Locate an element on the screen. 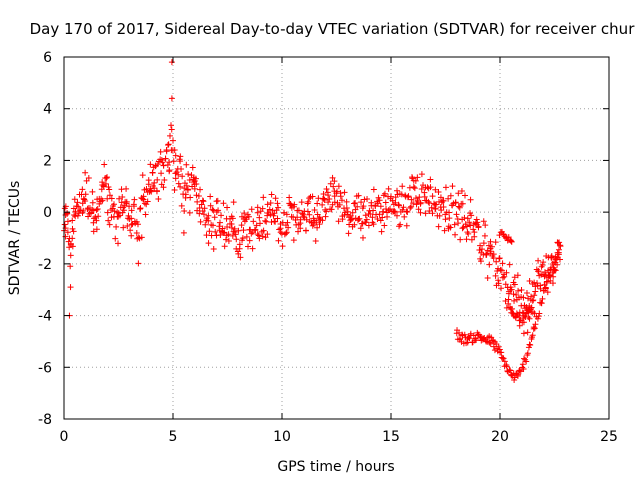 The width and height of the screenshot is (640, 480). x-tick-label: 15 is located at coordinates (391, 437).